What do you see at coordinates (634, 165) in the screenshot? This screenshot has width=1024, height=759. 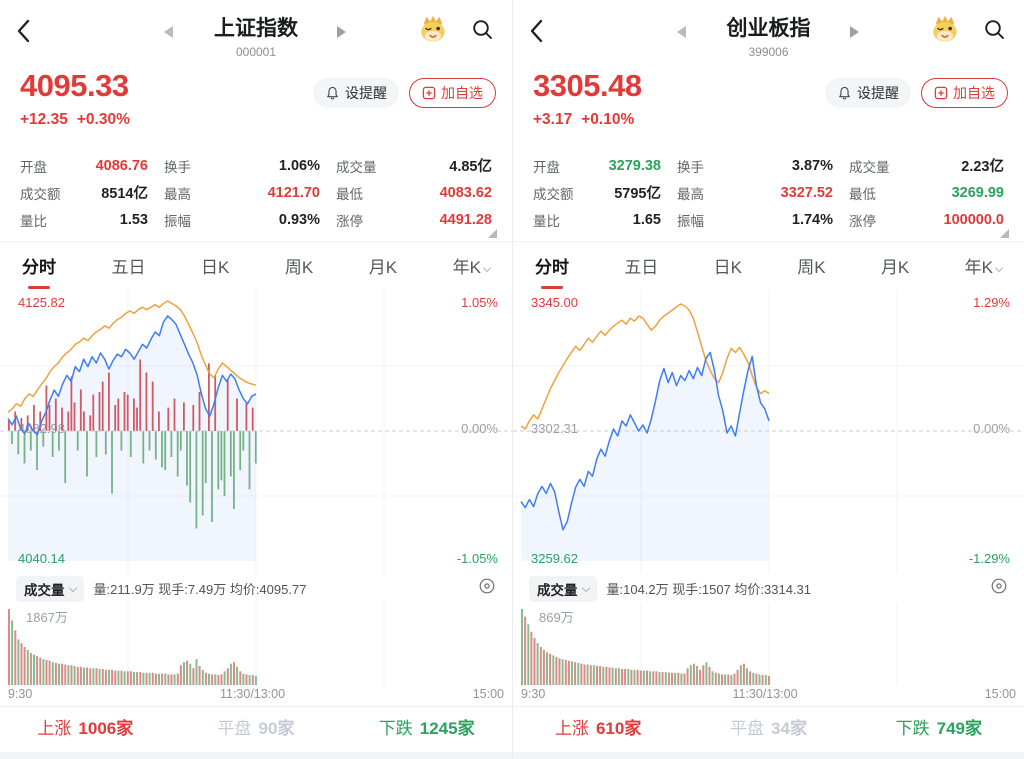 I see `stat-value: 3279.38` at bounding box center [634, 165].